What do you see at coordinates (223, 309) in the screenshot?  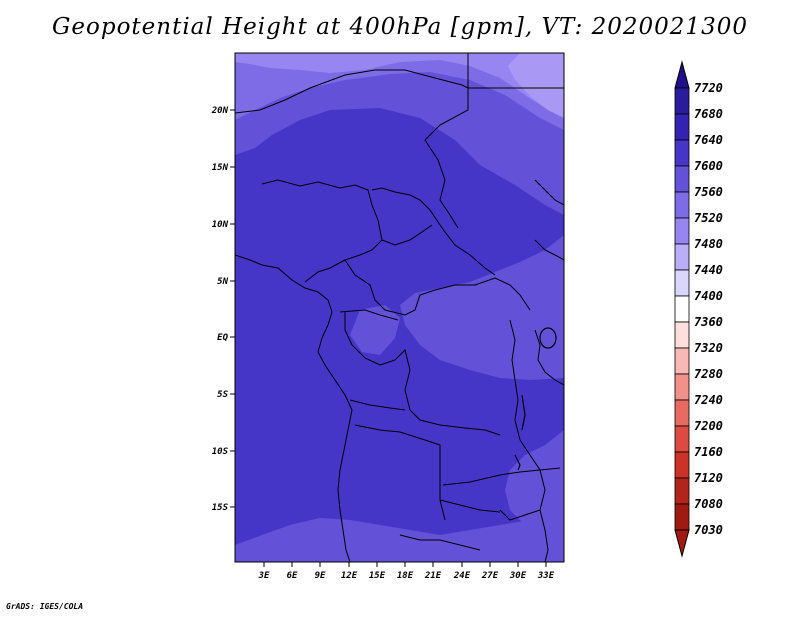 I see `lat-axis: 20N 15N 10N 5N EQ 5S 10S 15S` at bounding box center [223, 309].